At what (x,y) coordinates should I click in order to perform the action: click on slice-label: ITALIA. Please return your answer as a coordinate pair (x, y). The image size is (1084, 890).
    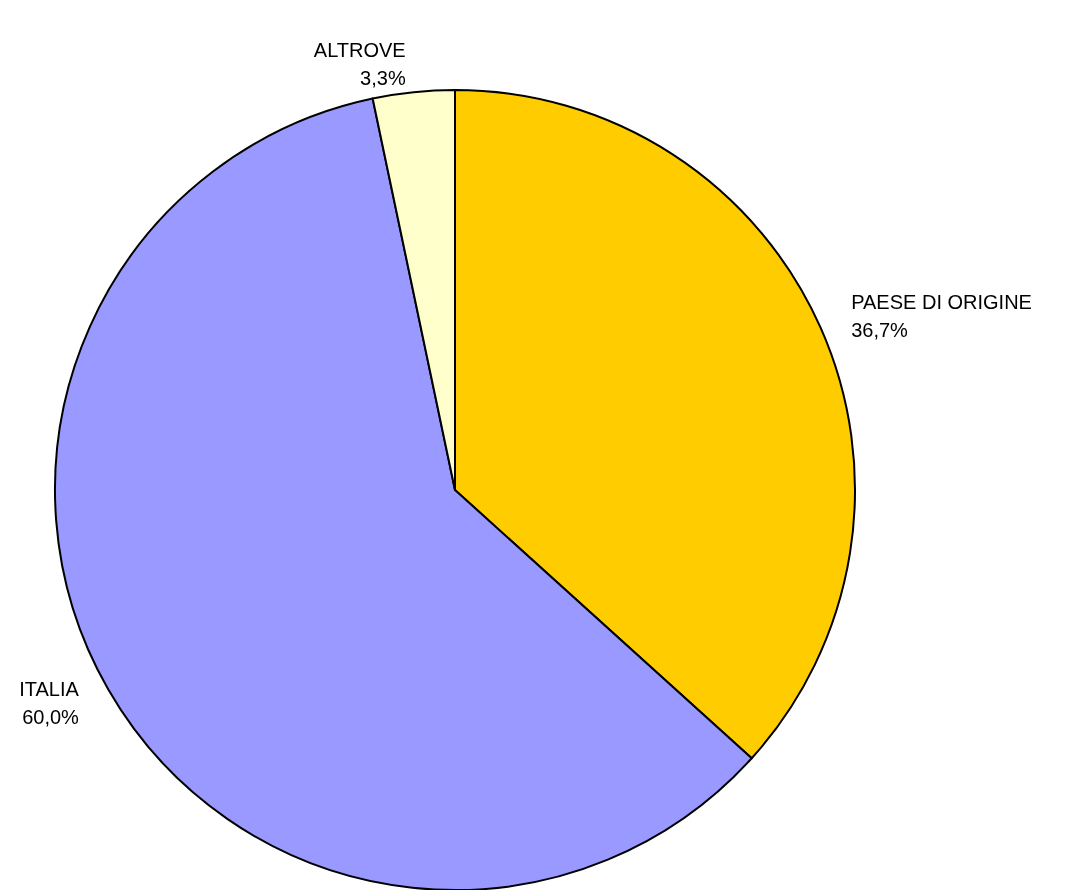
    Looking at the image, I should click on (49, 689).